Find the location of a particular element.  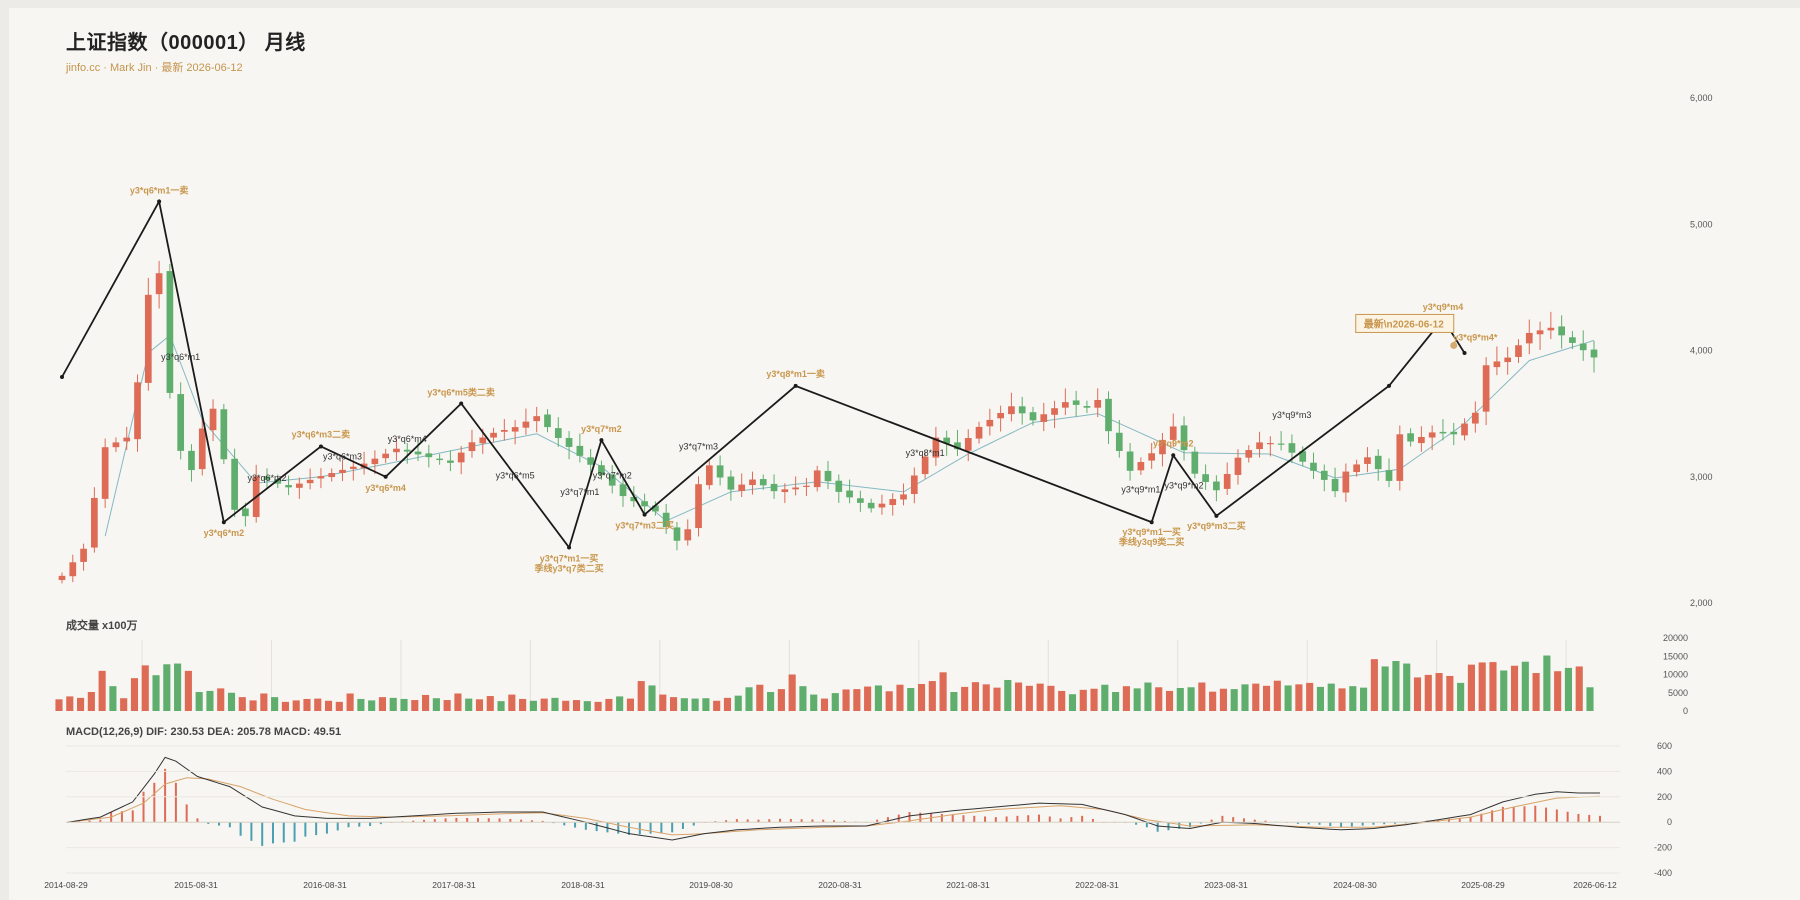

price-tick-label: 6,000 is located at coordinates (1701, 98).